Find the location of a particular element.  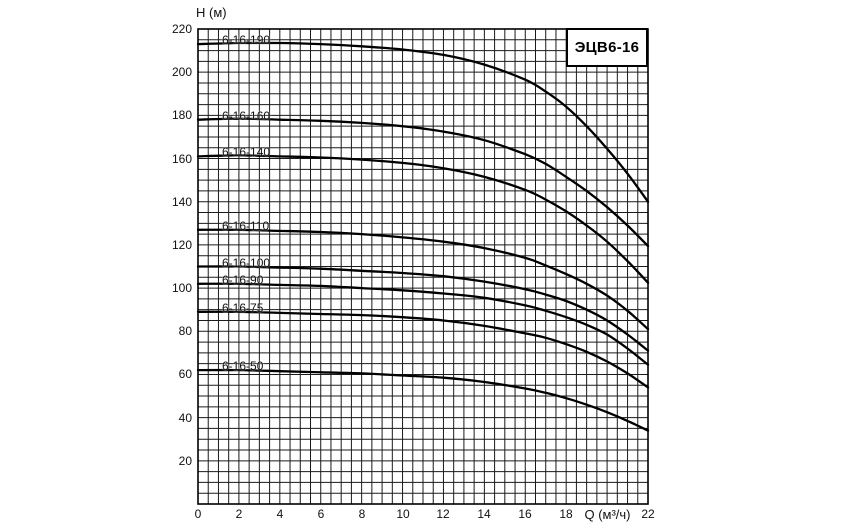

pump-series-title-box: ЭЦВ6-16 is located at coordinates (607, 47).